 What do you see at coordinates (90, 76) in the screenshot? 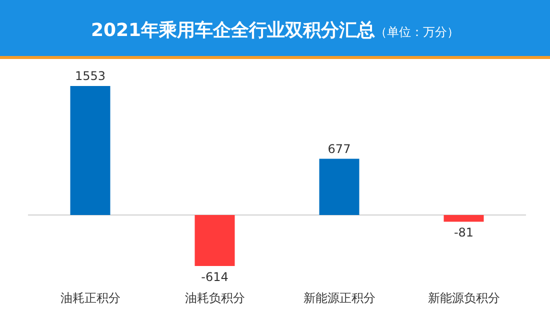
I see `data-label: 1553` at bounding box center [90, 76].